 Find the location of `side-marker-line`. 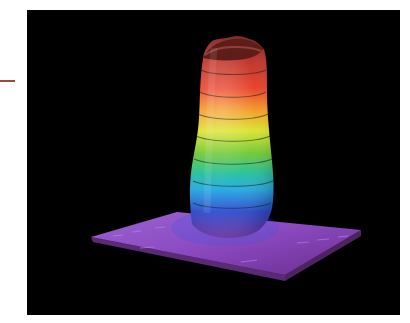

side-marker-line is located at coordinates (7, 81).